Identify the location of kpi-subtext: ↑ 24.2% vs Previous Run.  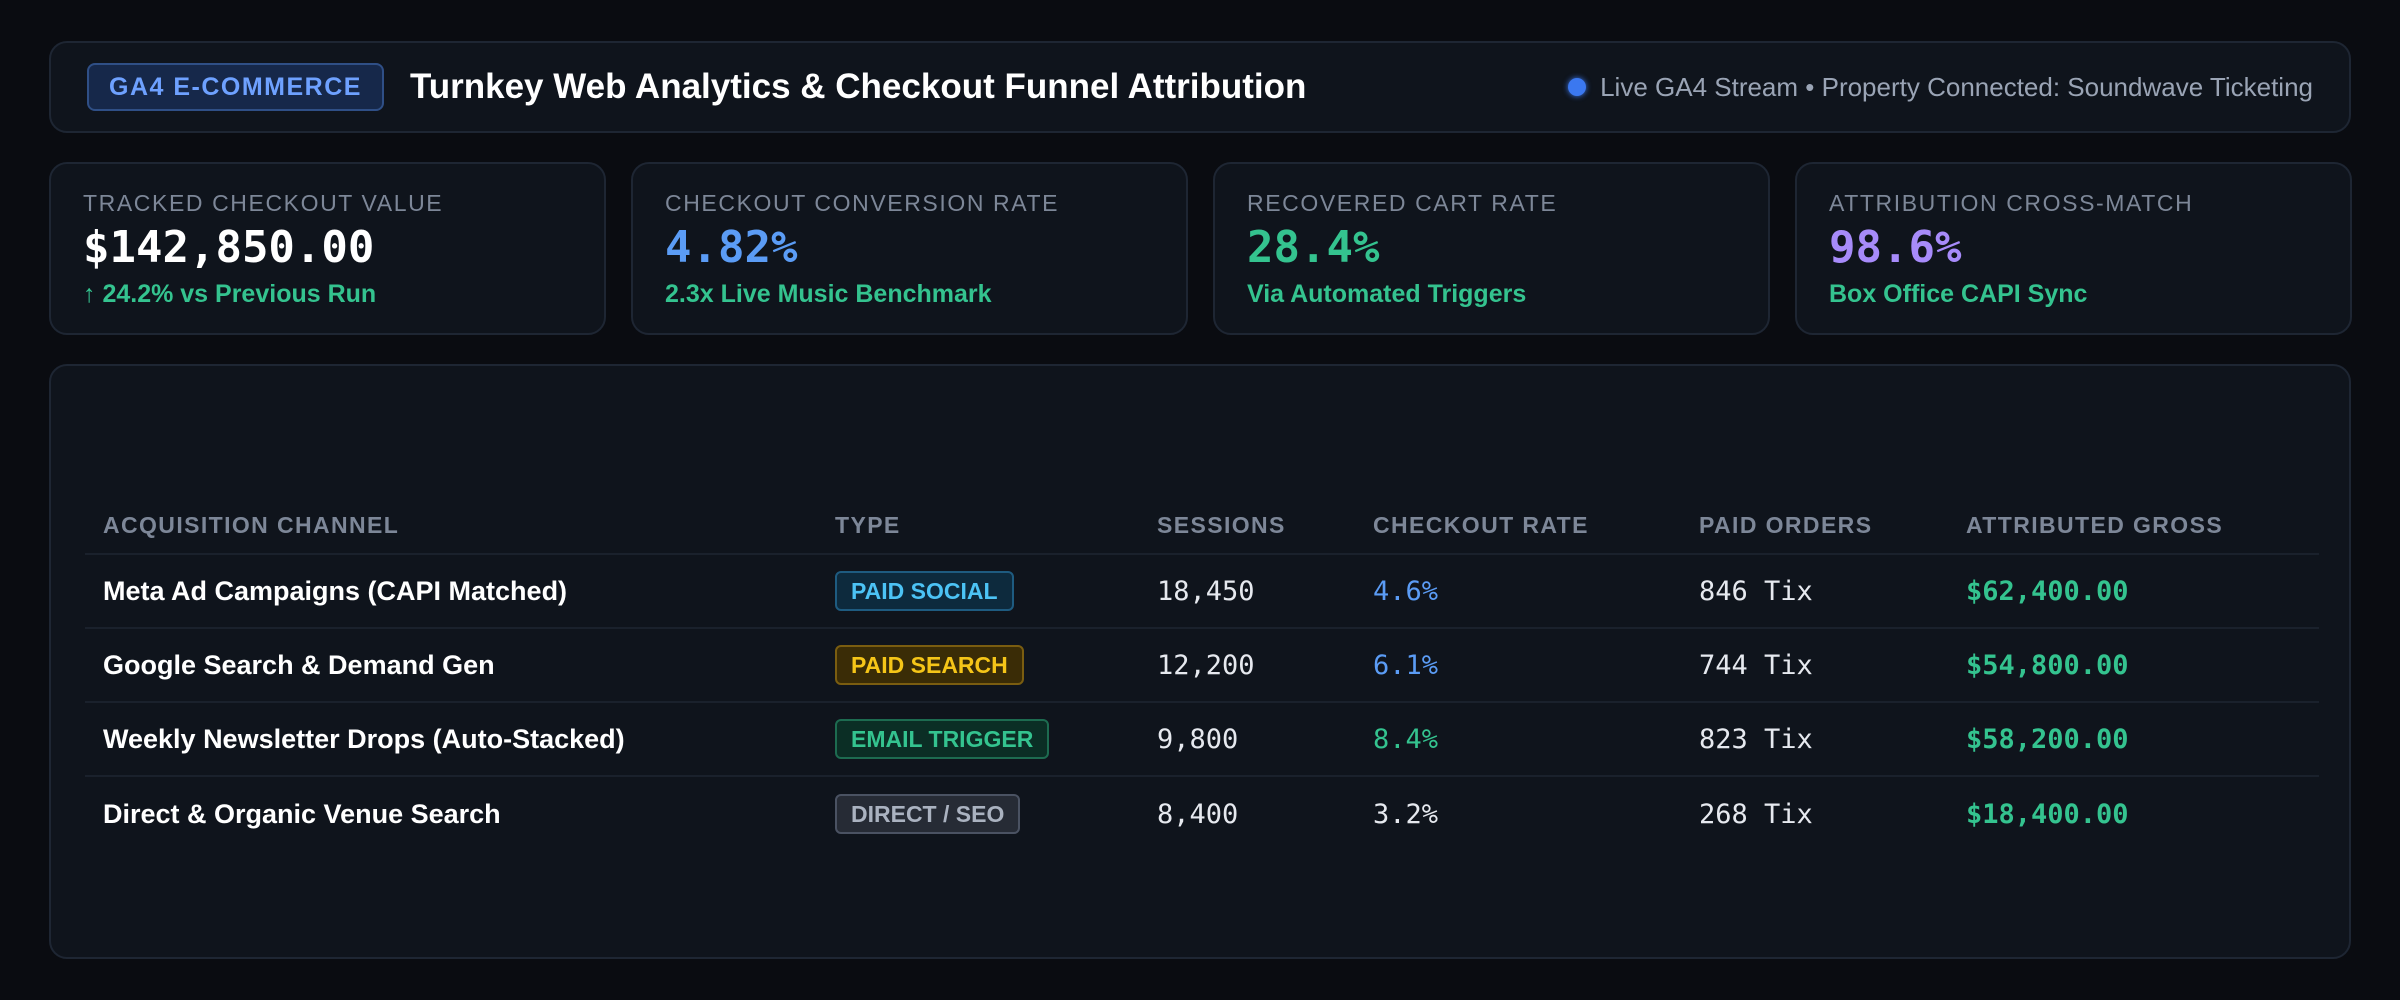
(230, 293).